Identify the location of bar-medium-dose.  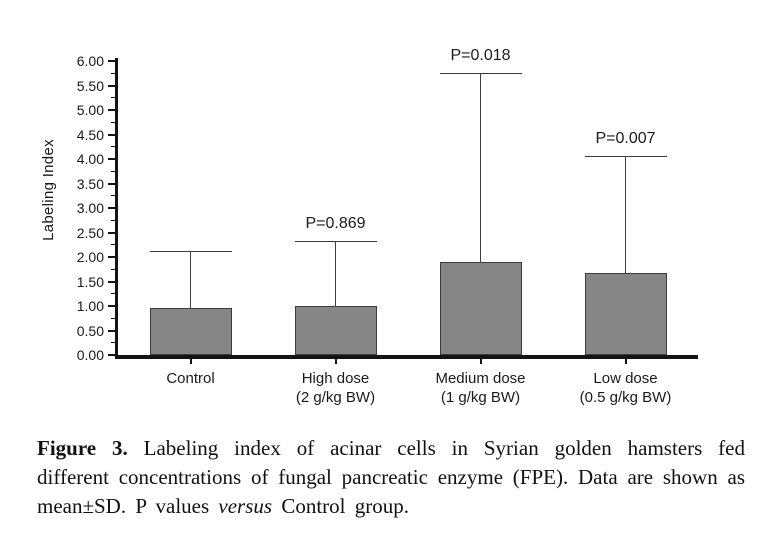
(480, 308).